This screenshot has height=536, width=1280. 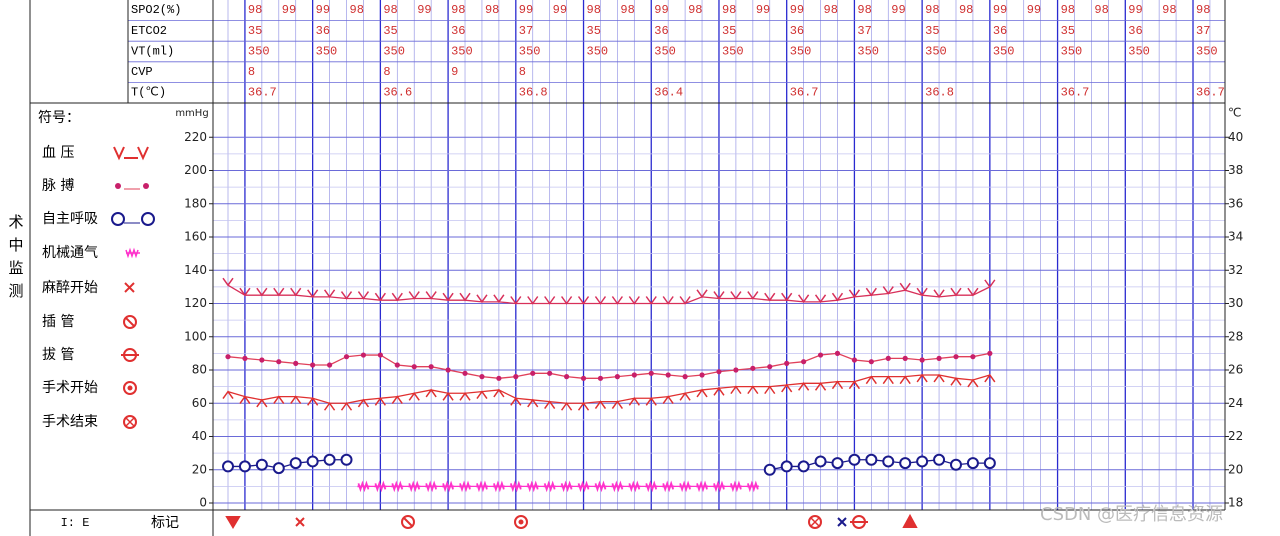 What do you see at coordinates (1235, 503) in the screenshot?
I see `y2-tick-label: 18` at bounding box center [1235, 503].